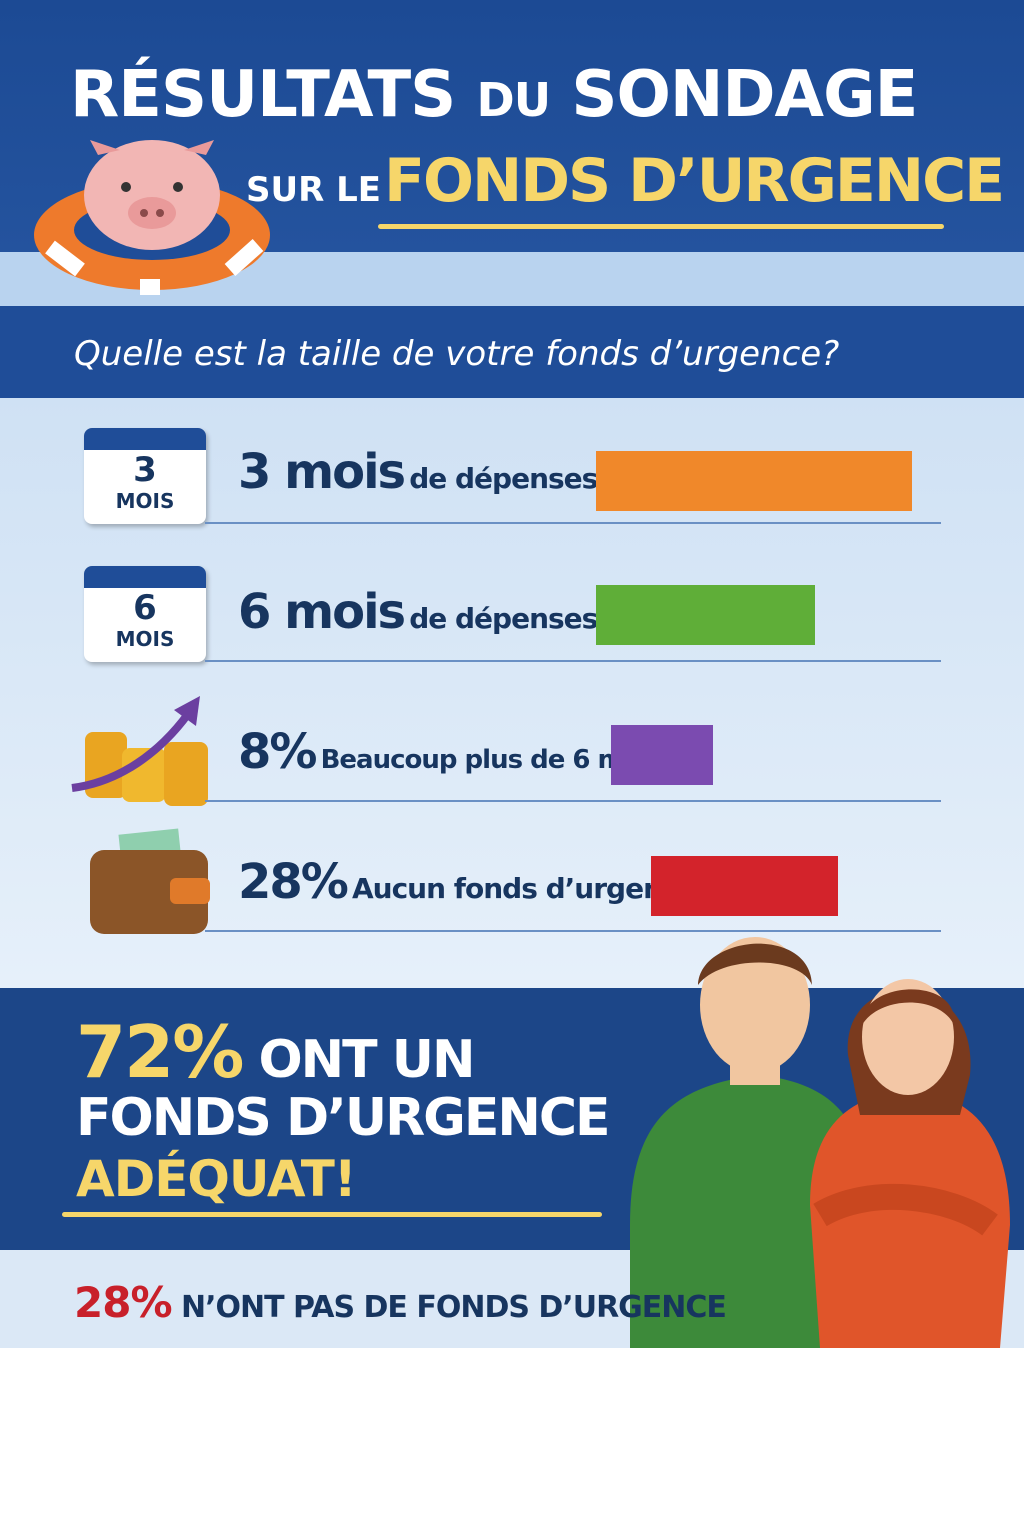 The width and height of the screenshot is (1024, 1536). Describe the element at coordinates (343, 1118) in the screenshot. I see `summary-text: FONDS D’URGENCE` at that location.